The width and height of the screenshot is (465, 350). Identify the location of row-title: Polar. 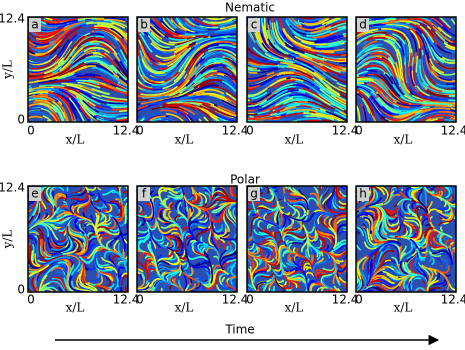
(245, 180).